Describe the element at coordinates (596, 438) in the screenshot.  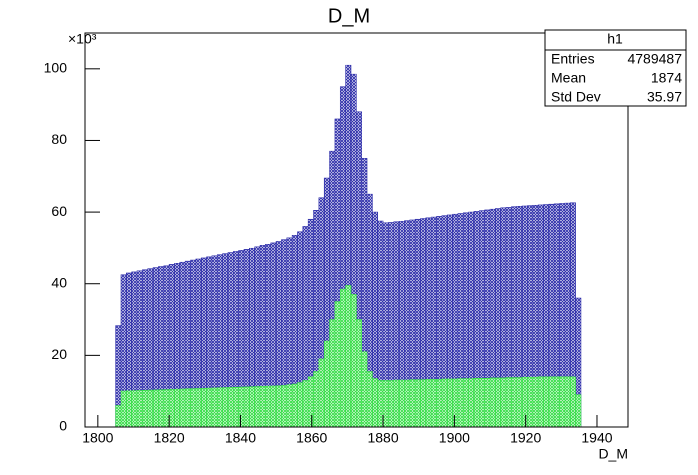
I see `x-tick-label: 1940` at that location.